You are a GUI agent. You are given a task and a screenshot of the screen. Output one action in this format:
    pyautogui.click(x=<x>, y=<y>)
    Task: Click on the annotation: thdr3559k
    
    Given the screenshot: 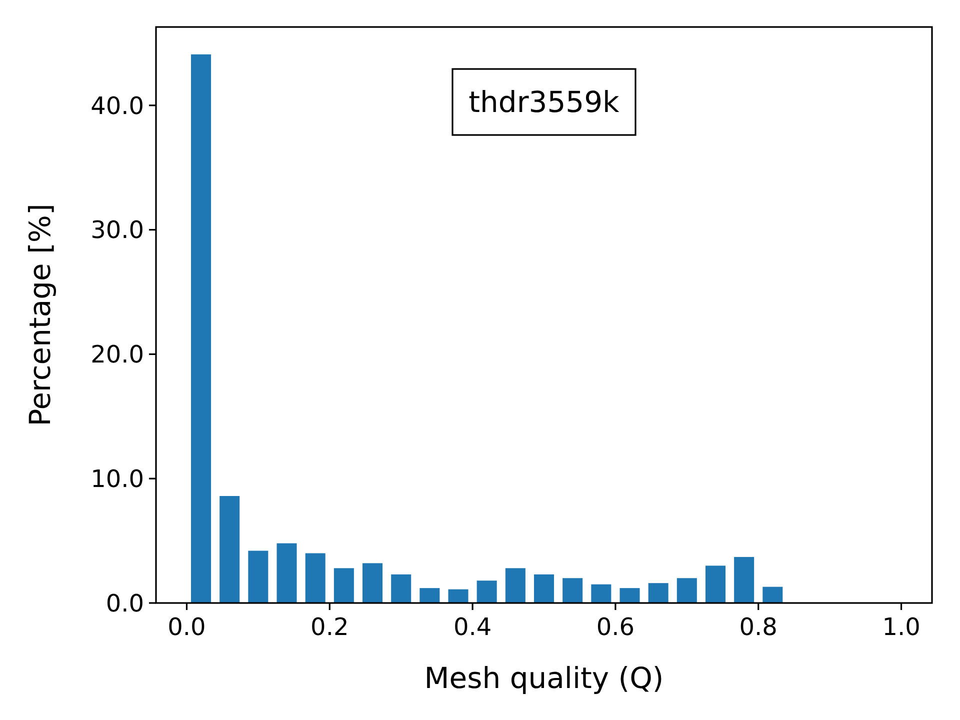 What is the action you would take?
    pyautogui.click(x=544, y=102)
    